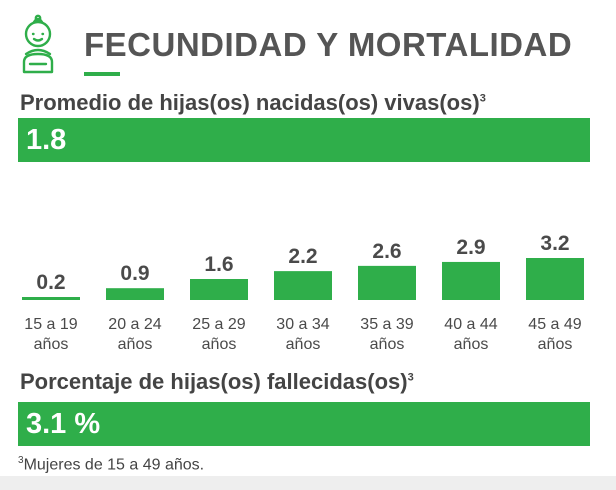 This screenshot has height=490, width=616. Describe the element at coordinates (46, 140) in the screenshot. I see `avg-children-value: 1.8` at that location.